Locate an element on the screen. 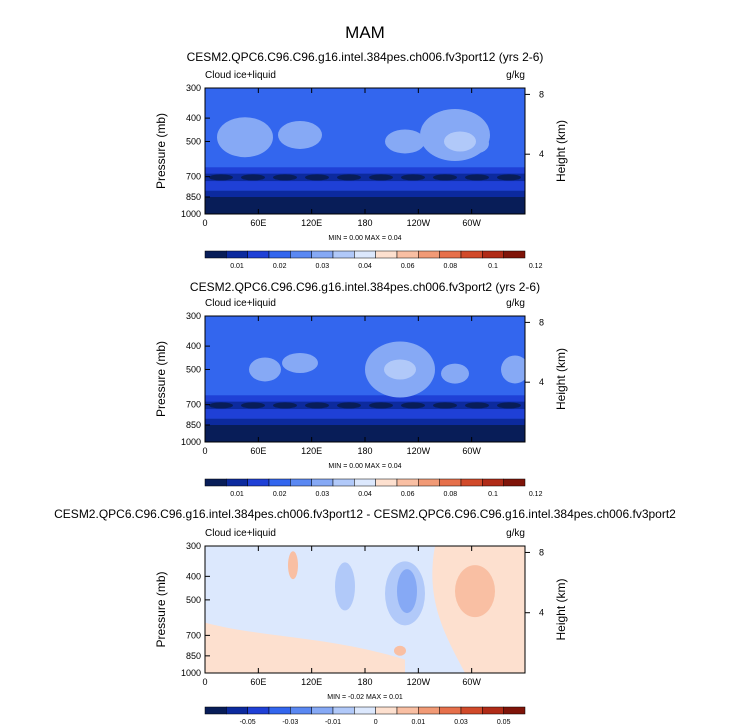 The height and width of the screenshot is (727, 730). figure-title: MAM is located at coordinates (365, 32).